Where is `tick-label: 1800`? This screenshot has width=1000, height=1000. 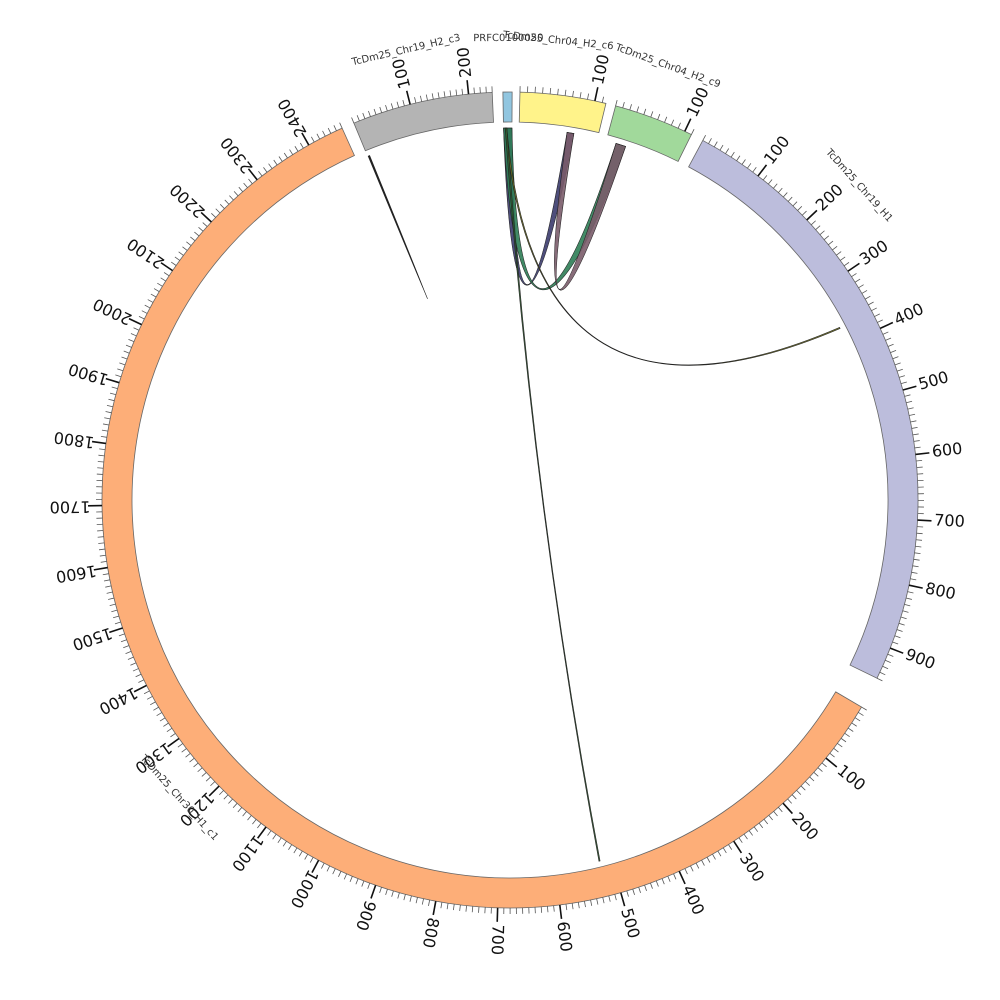 tick-label: 1800 is located at coordinates (74, 440).